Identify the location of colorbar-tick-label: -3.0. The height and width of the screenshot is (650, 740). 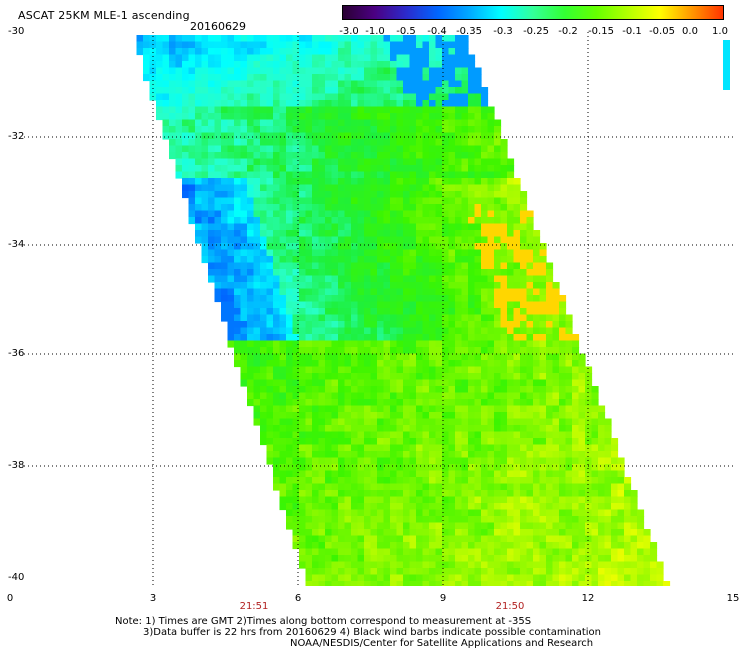
(349, 31).